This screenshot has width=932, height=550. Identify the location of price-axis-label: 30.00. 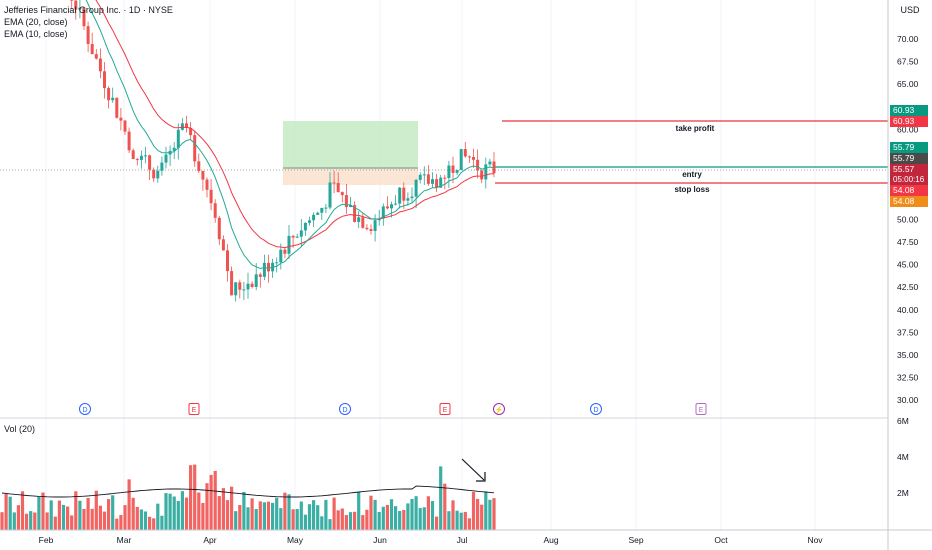
(908, 400).